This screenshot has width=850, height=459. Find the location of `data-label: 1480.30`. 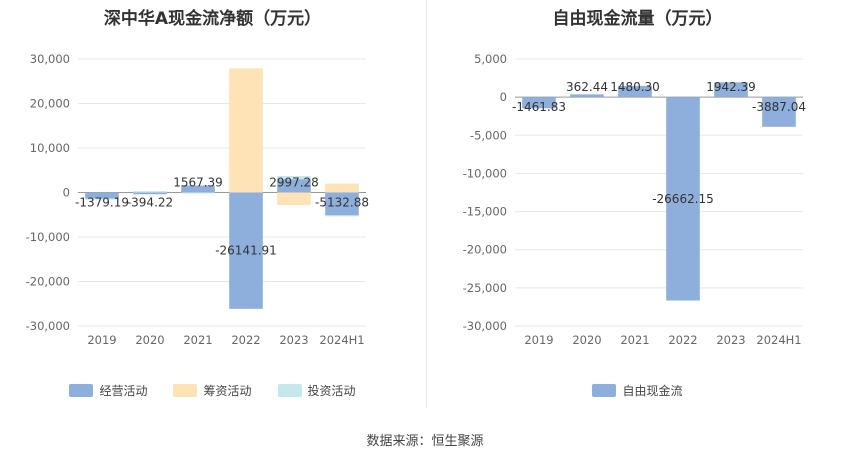

data-label: 1480.30 is located at coordinates (635, 87).